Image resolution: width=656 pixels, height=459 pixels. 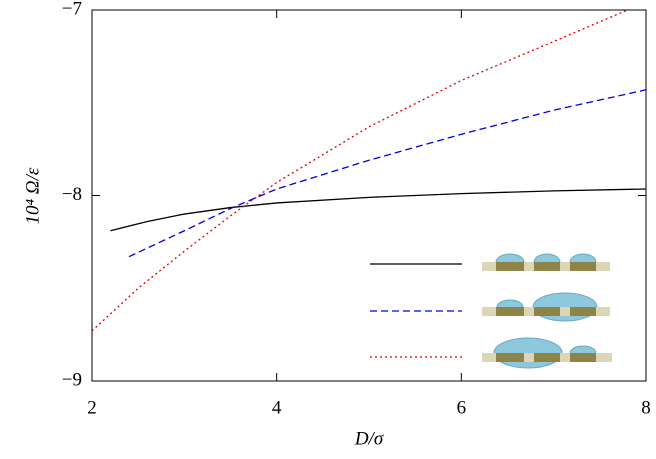 I want to click on legend-icons, so click(x=547, y=311).